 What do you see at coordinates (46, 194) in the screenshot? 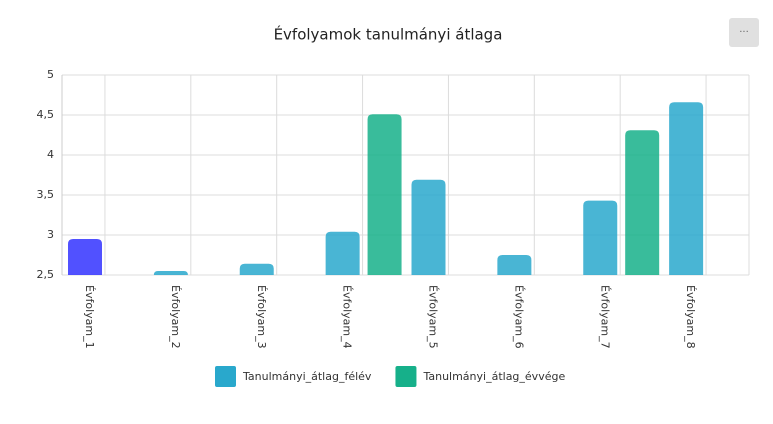
I see `y-tick-label: 3,5` at bounding box center [46, 194].